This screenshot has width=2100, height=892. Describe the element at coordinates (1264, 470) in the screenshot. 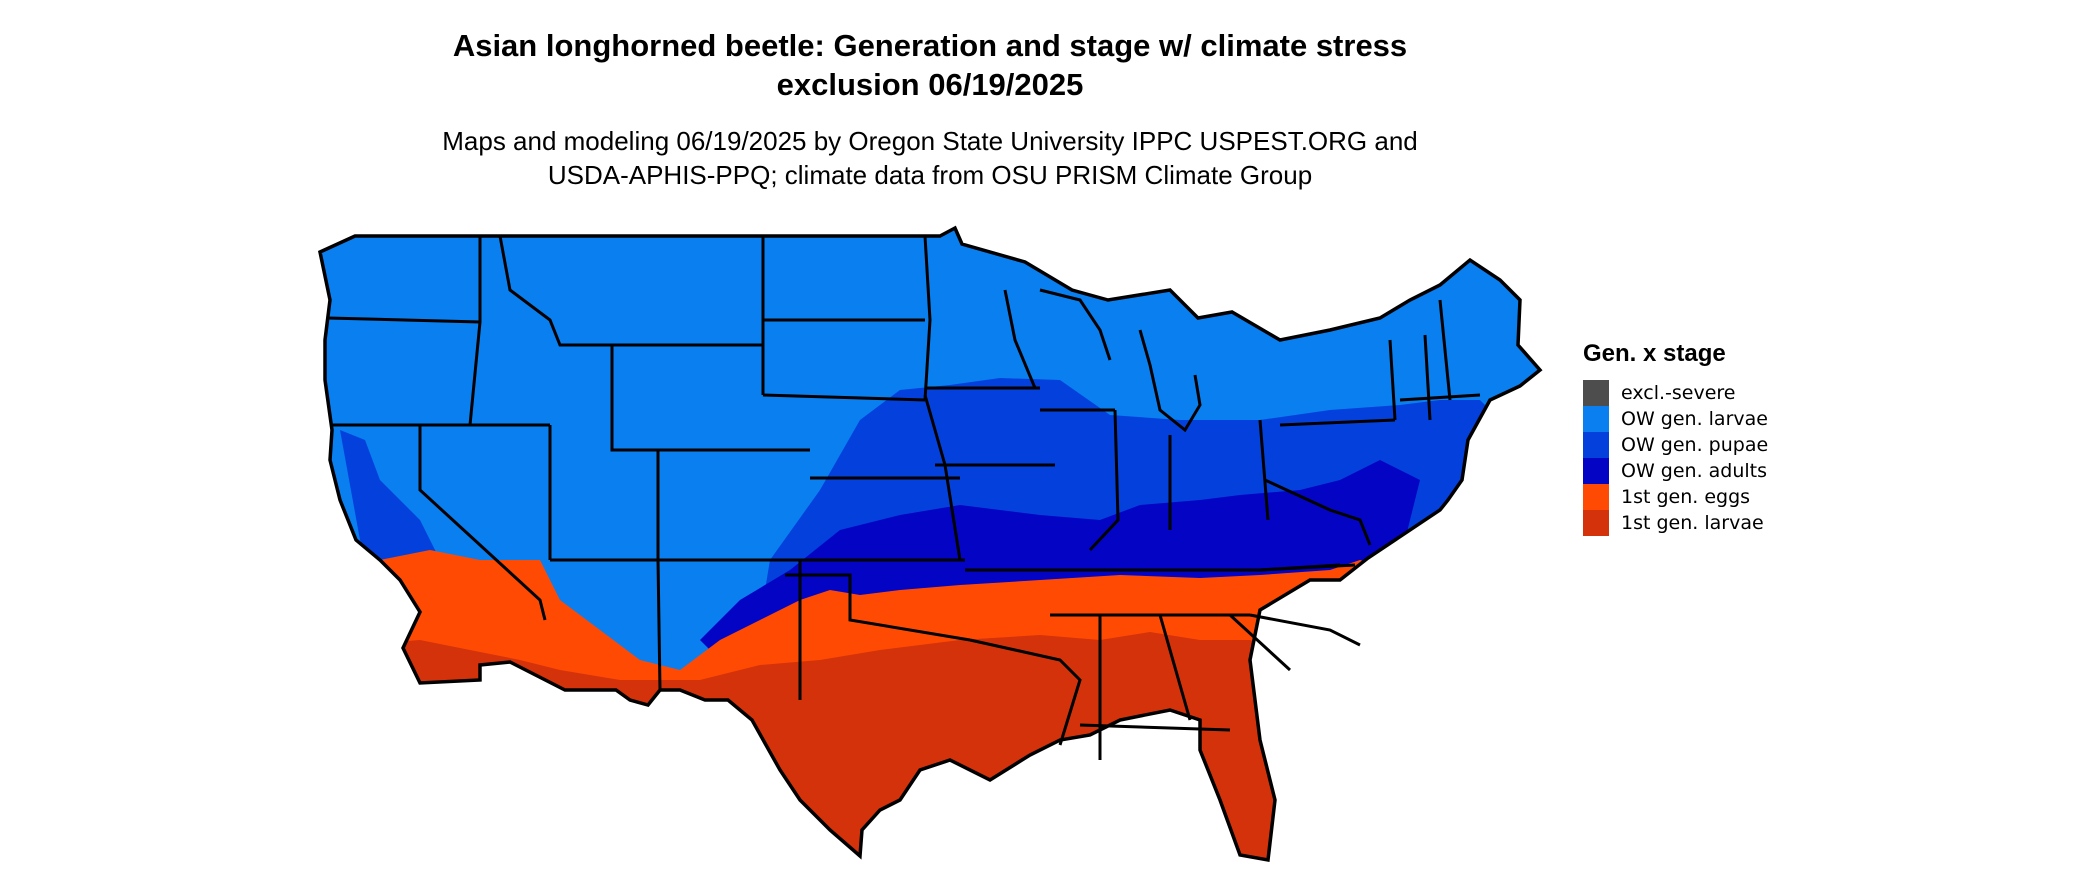

I see `border-oh-pa` at that location.